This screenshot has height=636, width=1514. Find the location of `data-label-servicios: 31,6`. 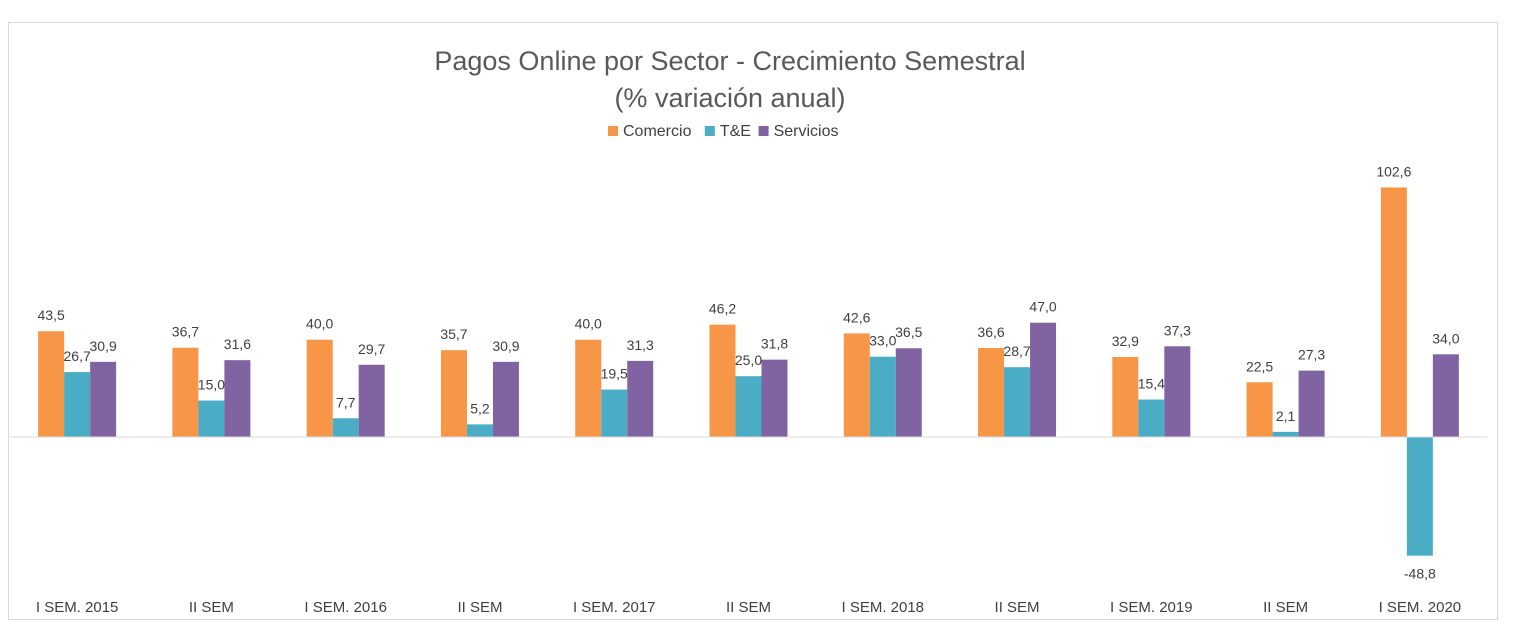

data-label-servicios: 31,6 is located at coordinates (237, 344).